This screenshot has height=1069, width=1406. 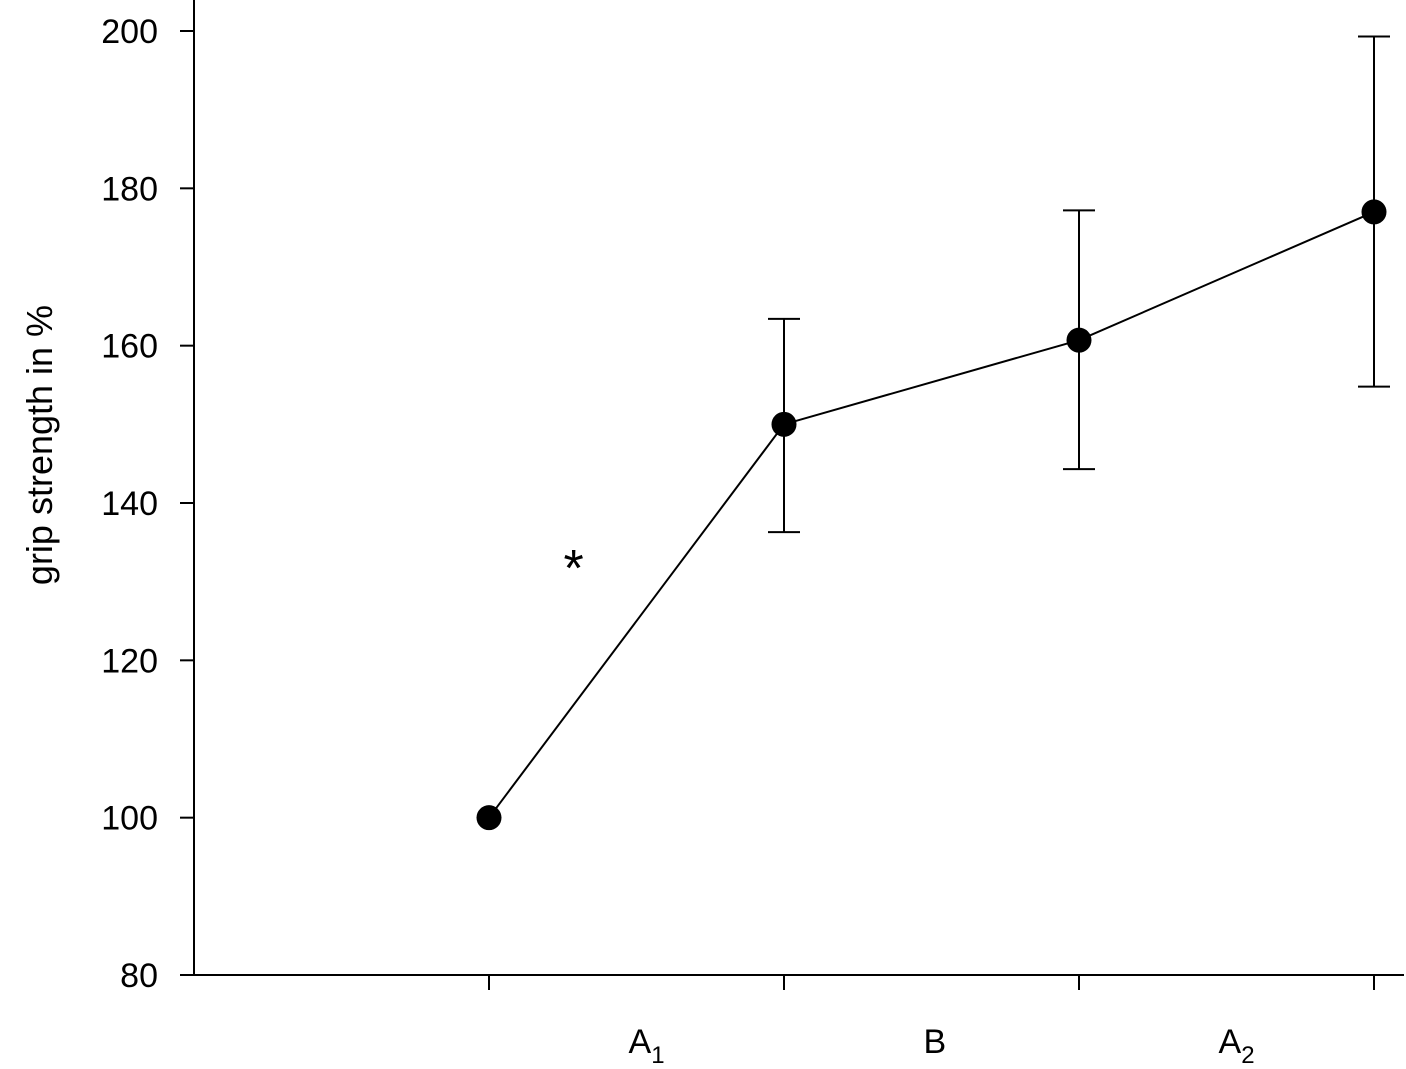 I want to click on y-tick-label-180: 180, so click(x=129, y=189).